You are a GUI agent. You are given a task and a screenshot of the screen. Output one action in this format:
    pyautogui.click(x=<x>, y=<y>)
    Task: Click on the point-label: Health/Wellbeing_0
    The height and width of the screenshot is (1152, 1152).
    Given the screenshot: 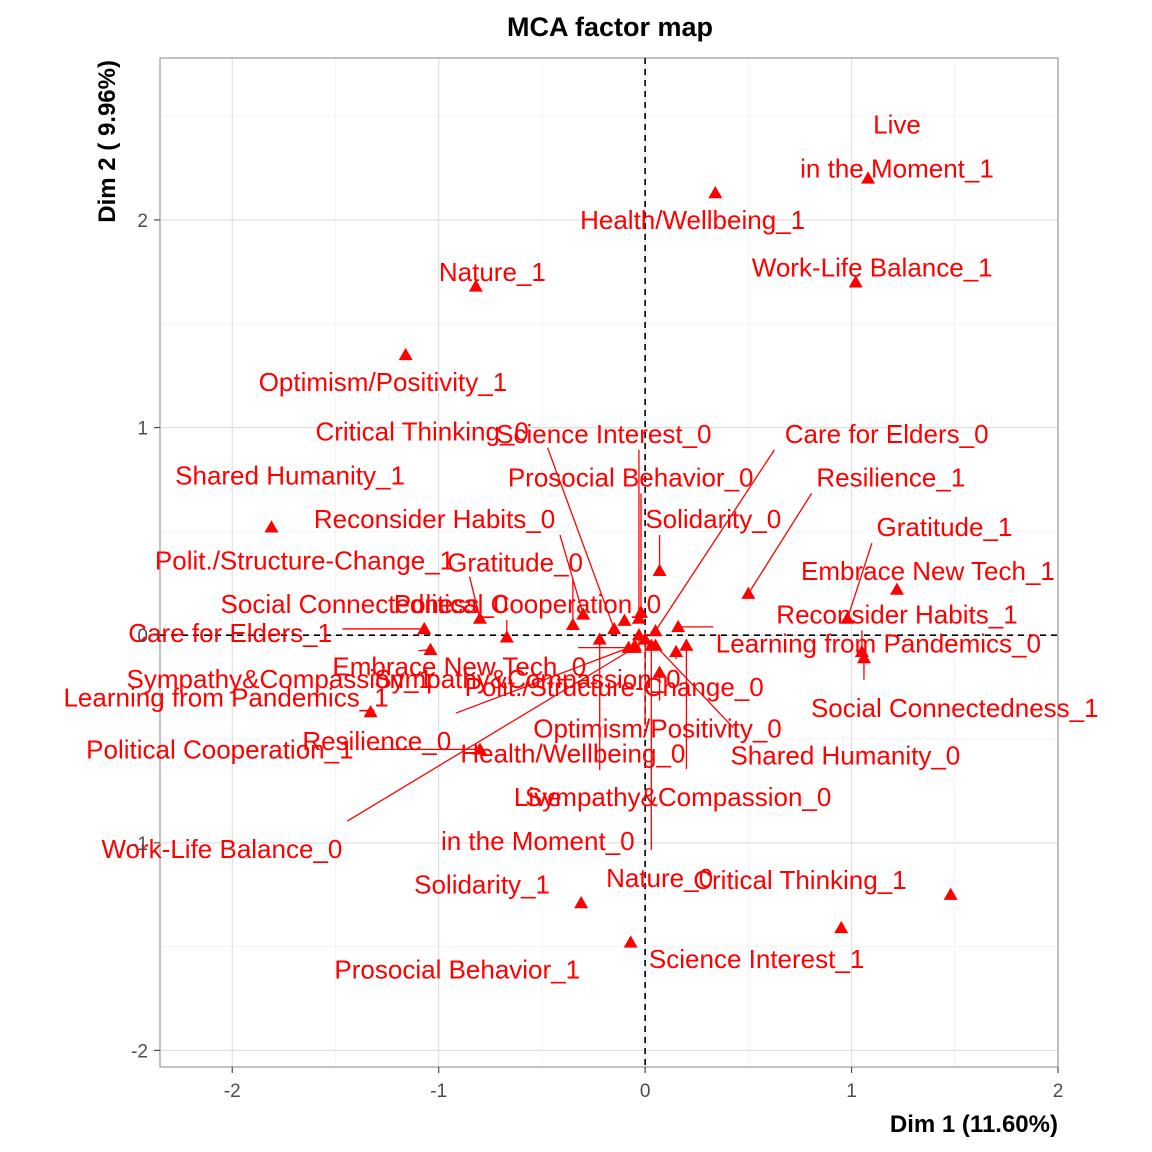 What is the action you would take?
    pyautogui.click(x=572, y=754)
    